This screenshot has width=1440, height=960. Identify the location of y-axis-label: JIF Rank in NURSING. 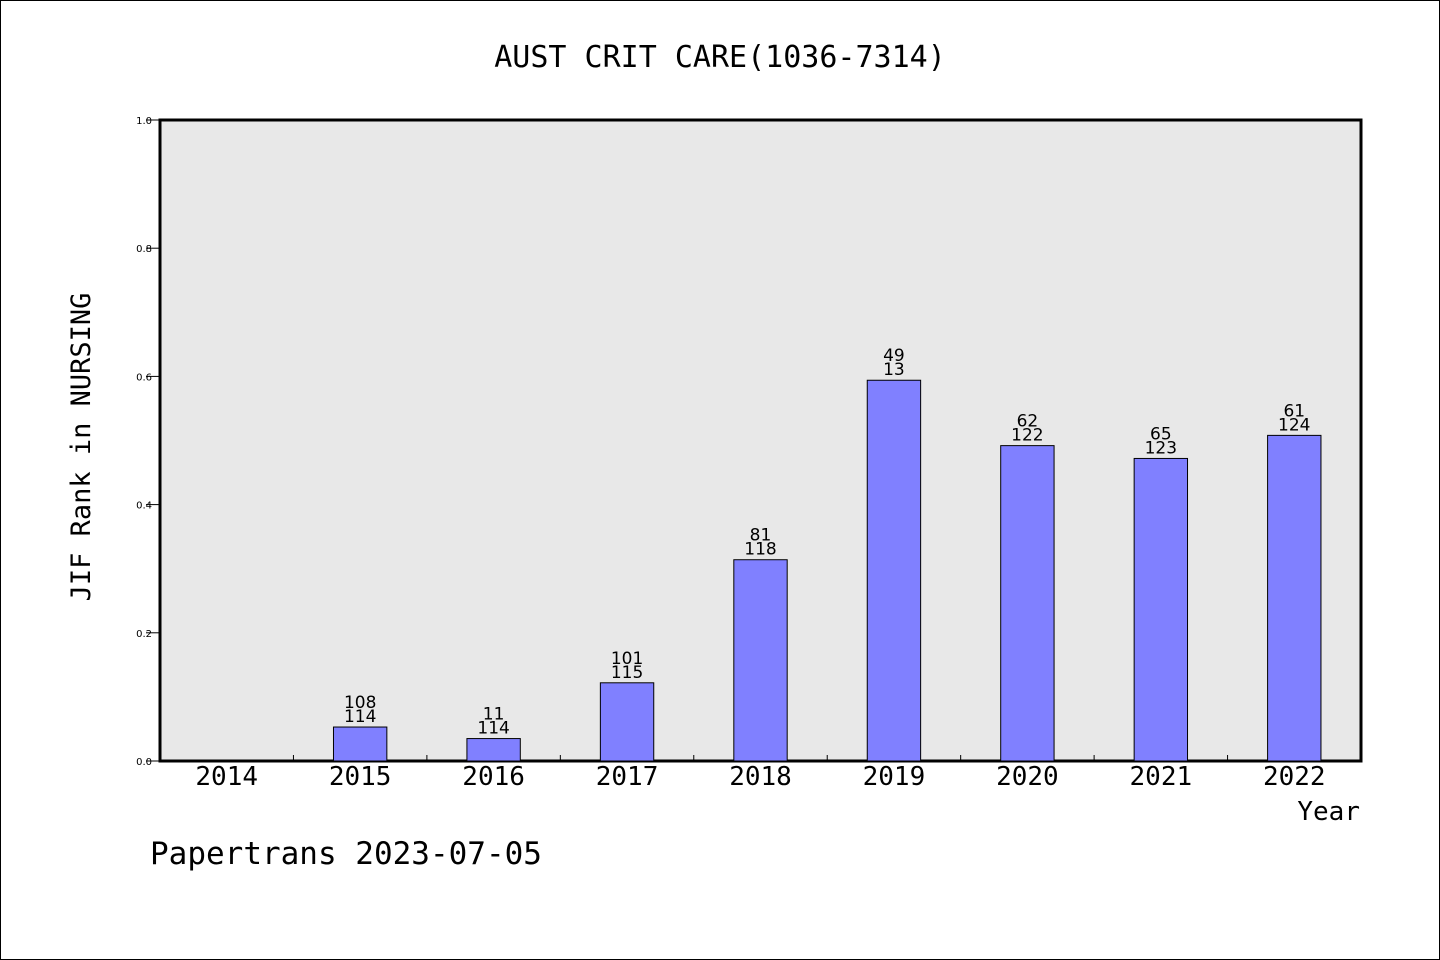
(81, 447).